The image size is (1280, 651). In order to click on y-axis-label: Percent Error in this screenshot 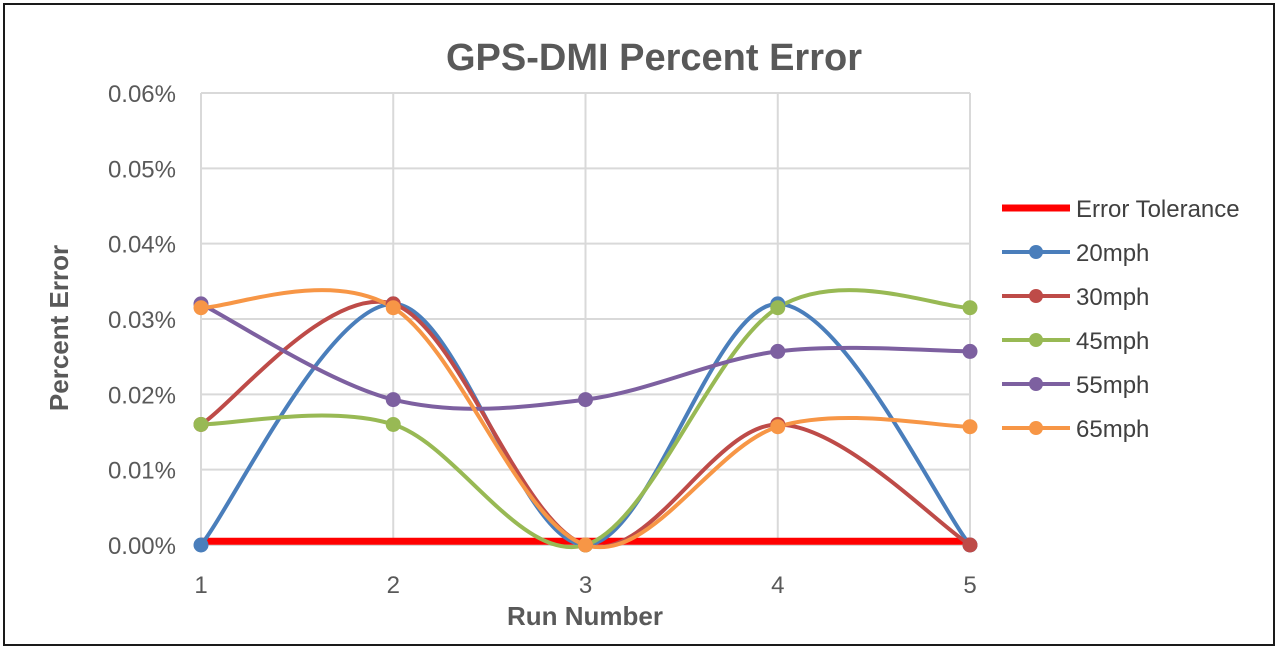, I will do `click(59, 328)`.